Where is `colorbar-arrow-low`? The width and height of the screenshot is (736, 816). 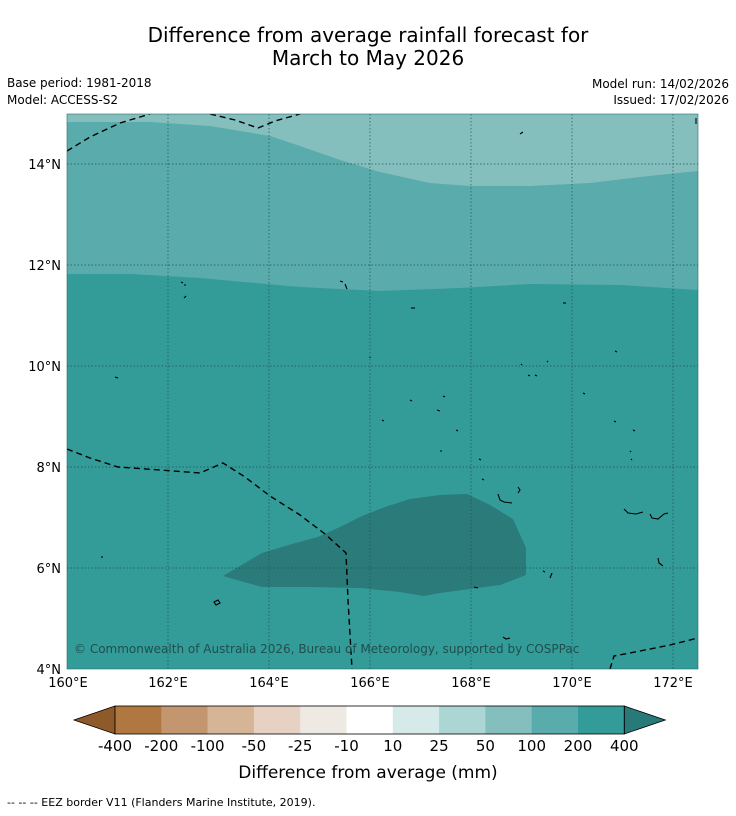
colorbar-arrow-low is located at coordinates (94, 720).